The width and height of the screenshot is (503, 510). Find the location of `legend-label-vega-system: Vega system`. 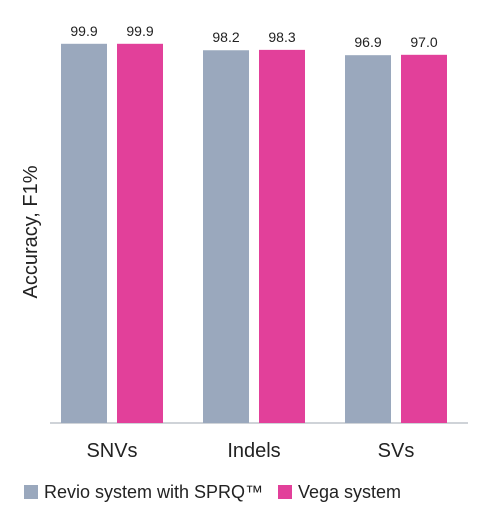

legend-label-vega-system: Vega system is located at coordinates (349, 492).